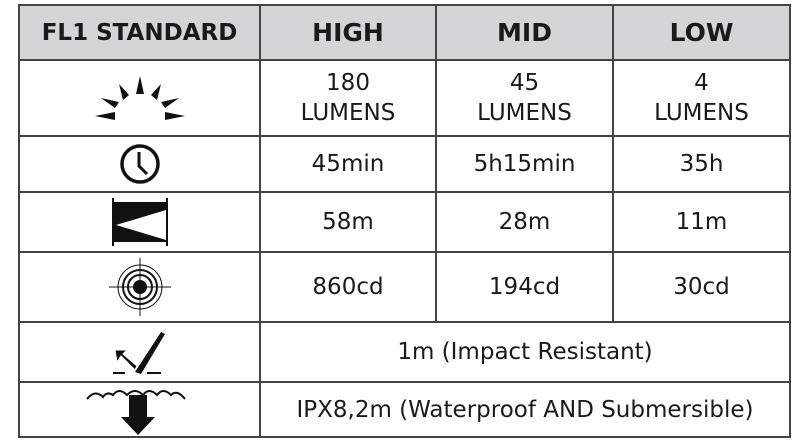 This screenshot has height=442, width=797. I want to click on runtime-mid: 5h15min, so click(524, 164).